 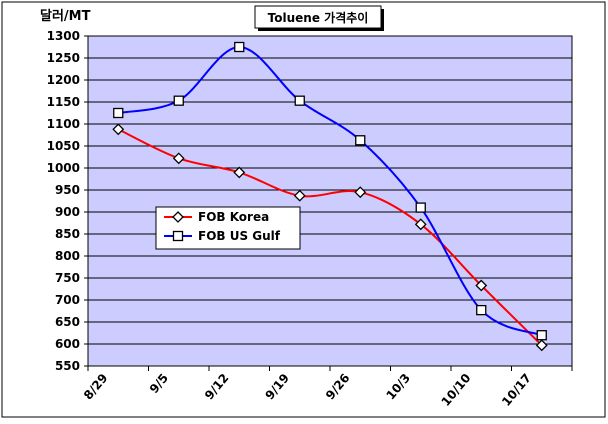 What do you see at coordinates (67, 234) in the screenshot?
I see `y-tick-label: 850` at bounding box center [67, 234].